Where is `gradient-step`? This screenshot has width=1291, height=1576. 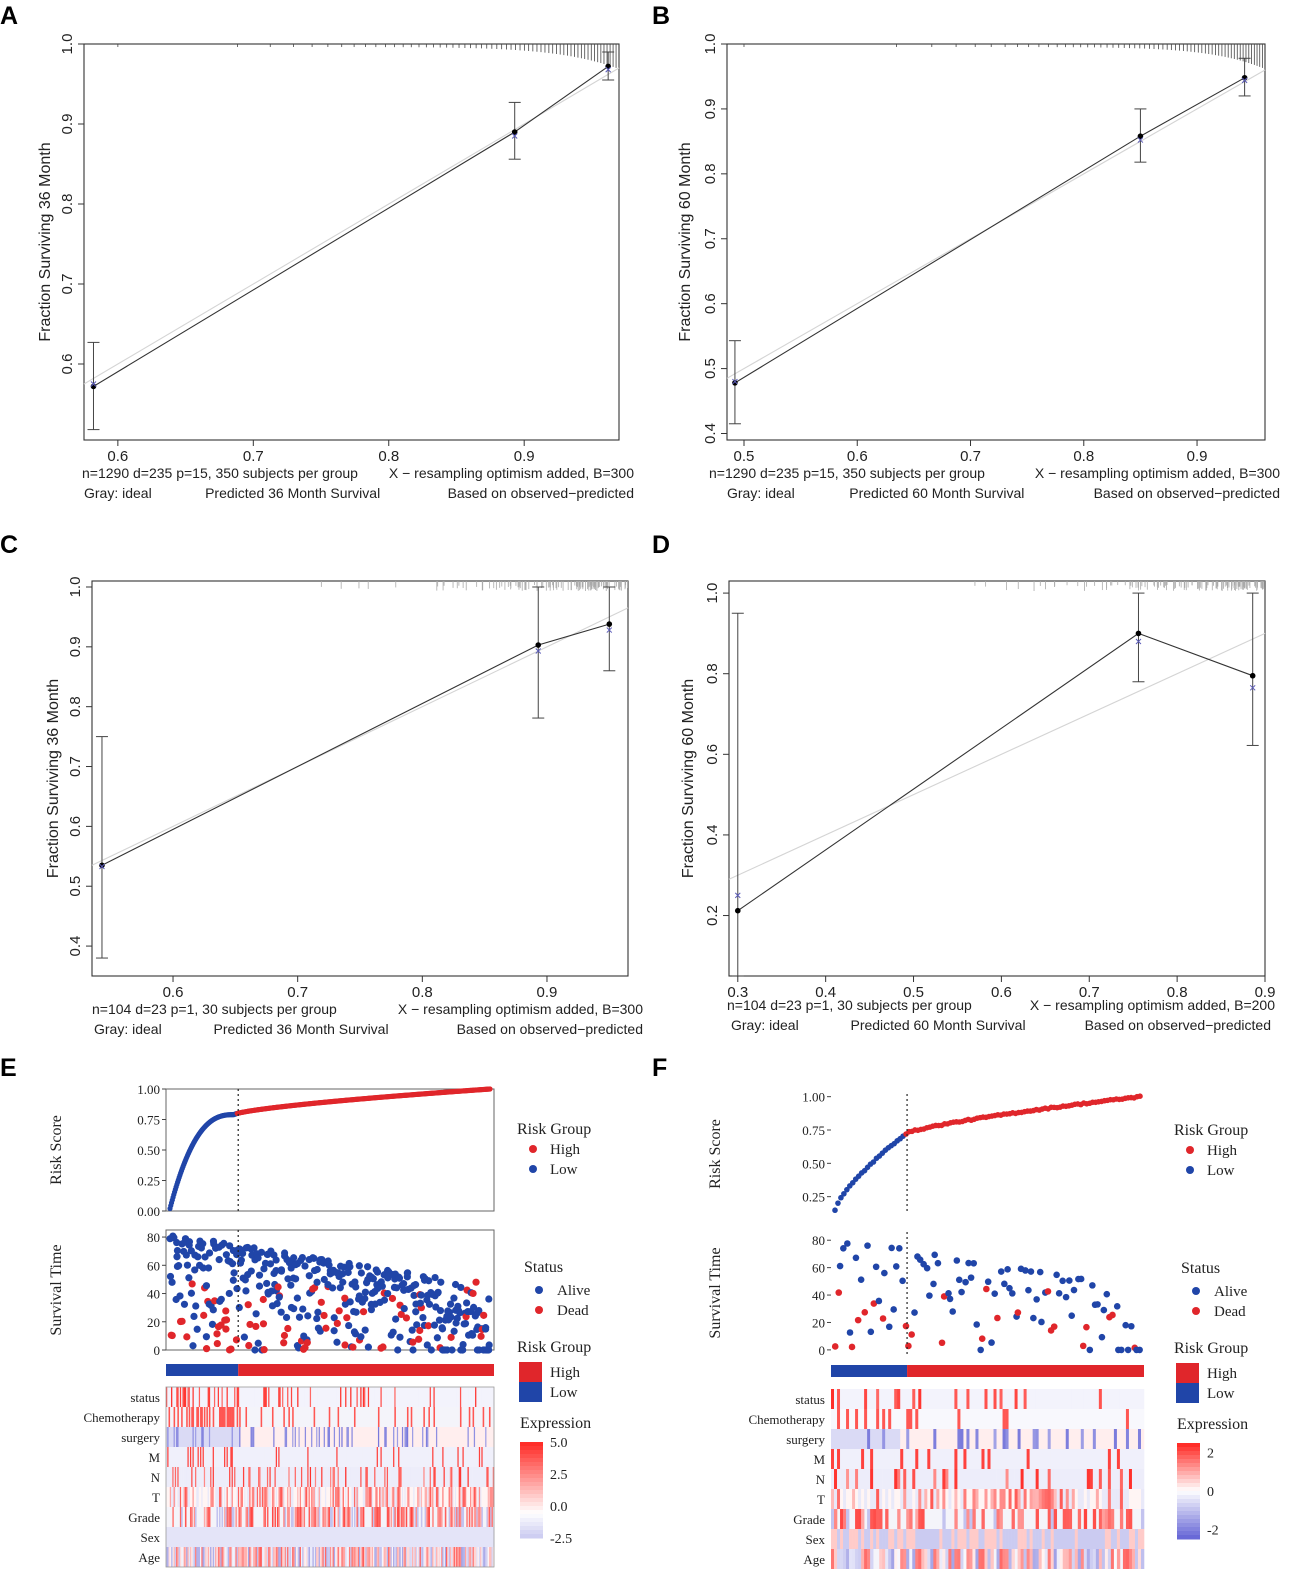
gradient-step is located at coordinates (1188, 1525).